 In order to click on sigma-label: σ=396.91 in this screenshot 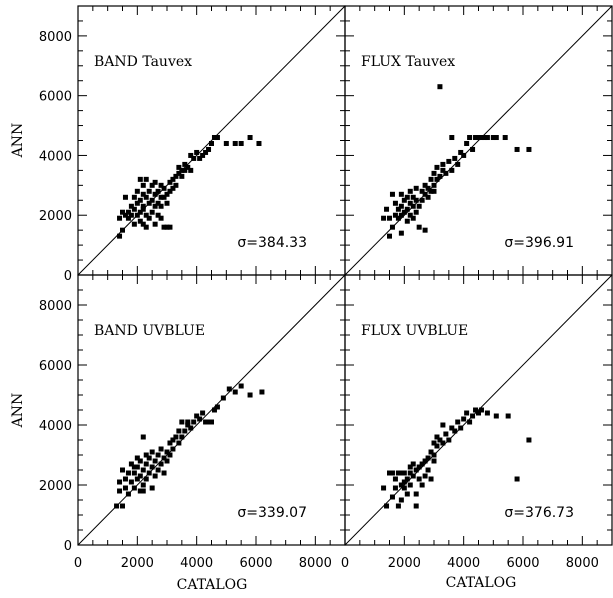, I will do `click(539, 243)`.